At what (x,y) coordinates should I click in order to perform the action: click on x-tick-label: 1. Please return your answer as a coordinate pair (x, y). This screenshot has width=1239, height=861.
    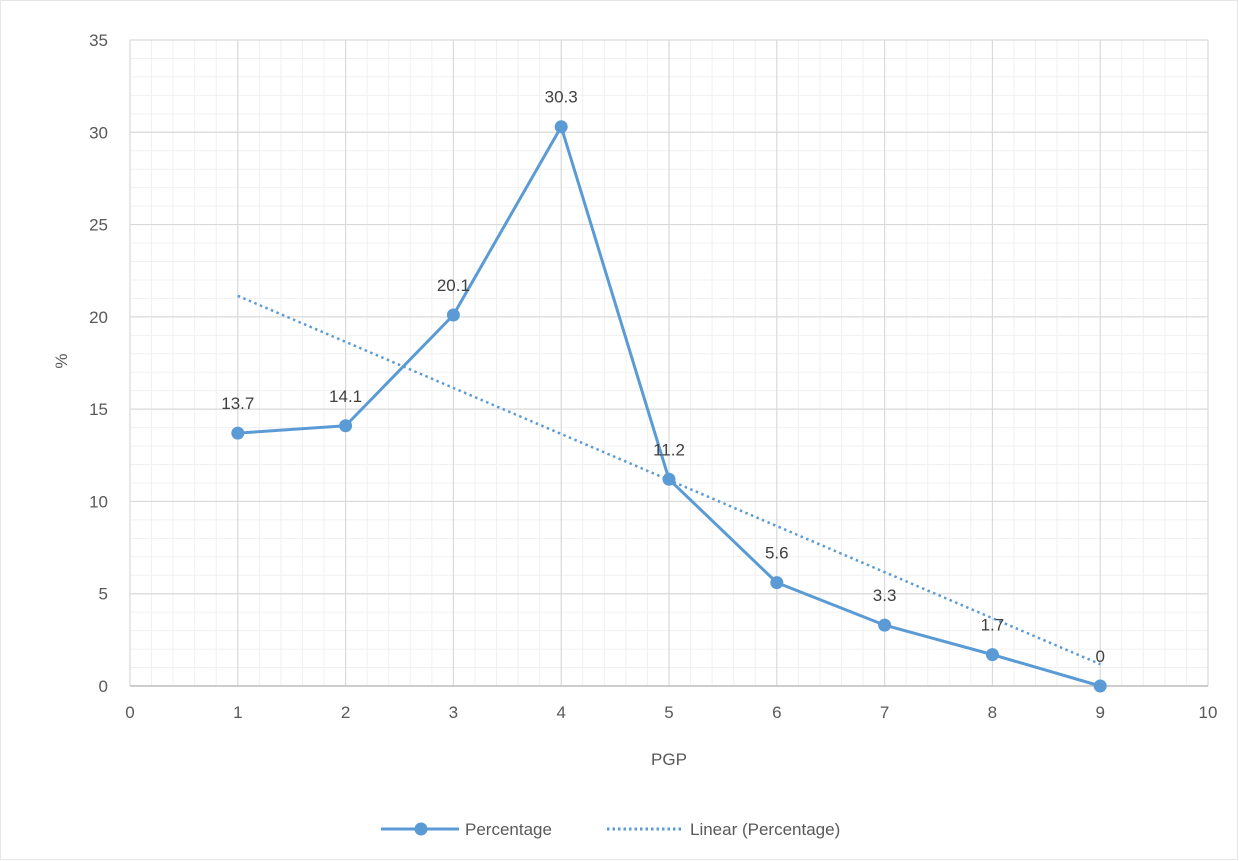
    Looking at the image, I should click on (237, 712).